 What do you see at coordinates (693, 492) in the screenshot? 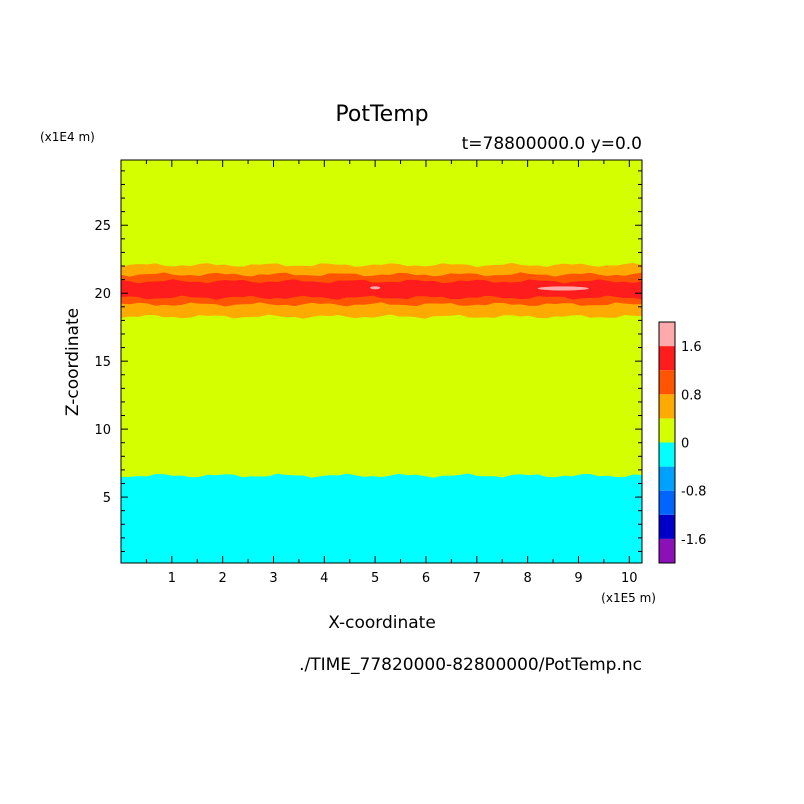
I see `colorbar-tick-label: -0.8` at bounding box center [693, 492].